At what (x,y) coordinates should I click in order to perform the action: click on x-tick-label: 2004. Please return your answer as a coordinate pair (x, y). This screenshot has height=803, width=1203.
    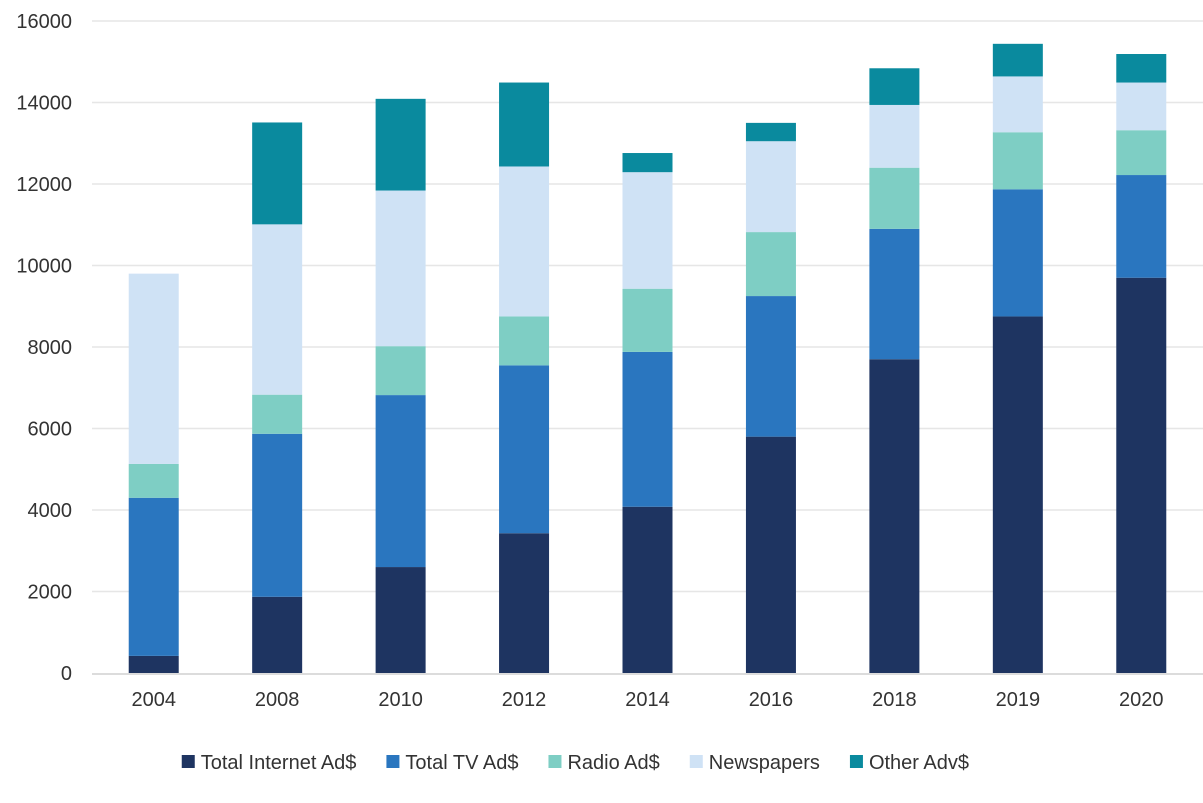
    Looking at the image, I should click on (153, 700).